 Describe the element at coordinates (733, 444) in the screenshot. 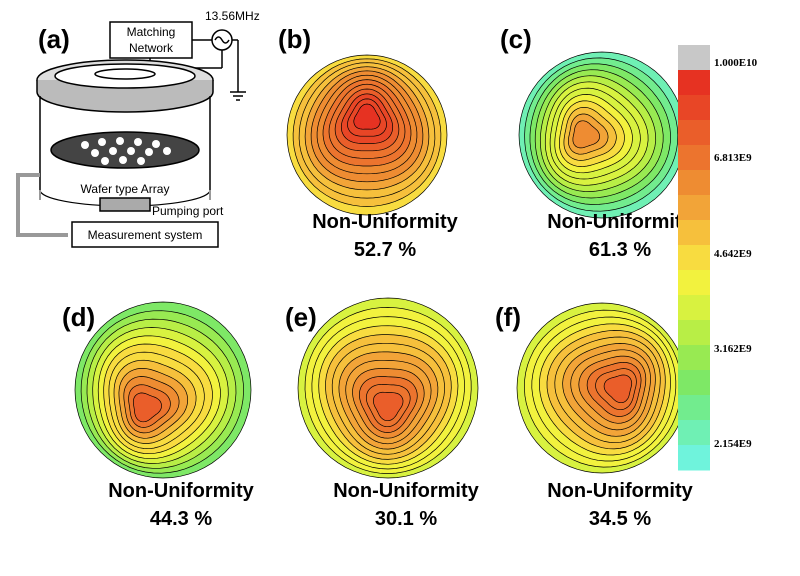

I see `colorbar-label: 2.154E9` at that location.